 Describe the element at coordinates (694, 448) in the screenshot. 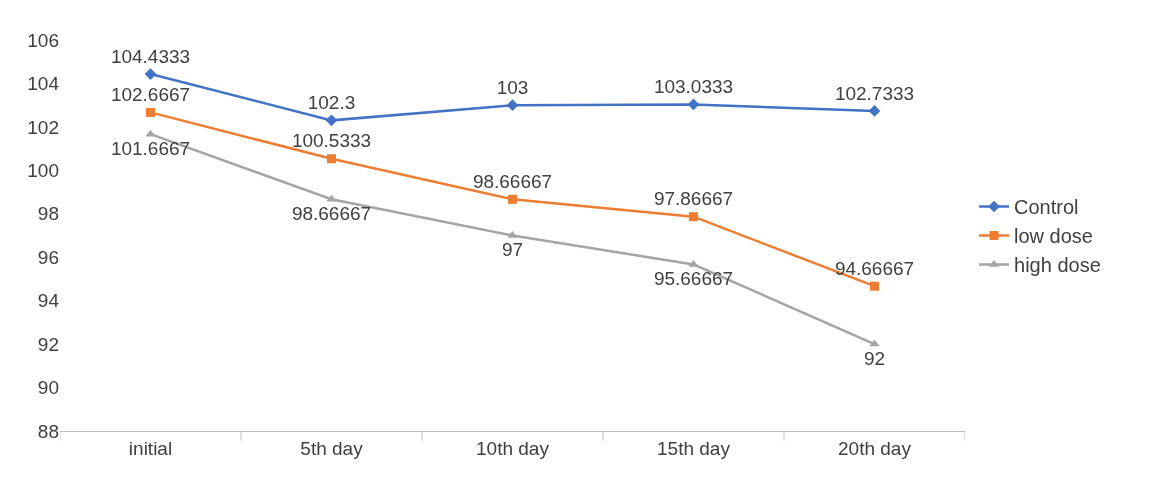

I see `x-tick-label: 15th day` at that location.